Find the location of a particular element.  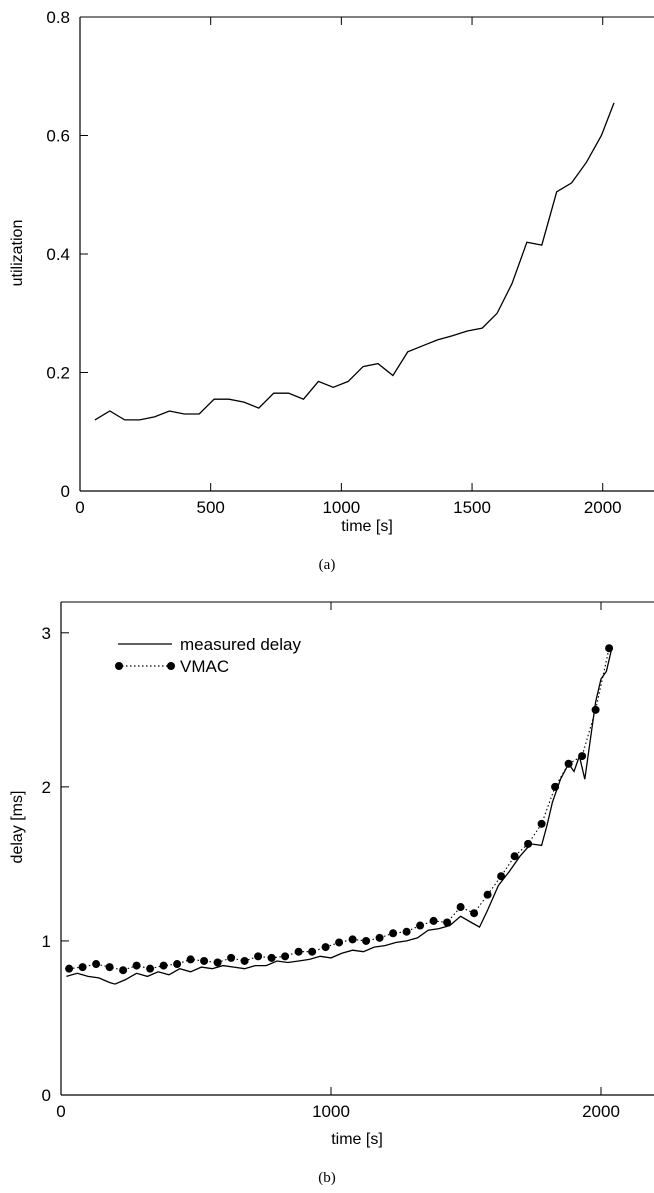

y-tick-label: 0.8 is located at coordinates (58, 17).